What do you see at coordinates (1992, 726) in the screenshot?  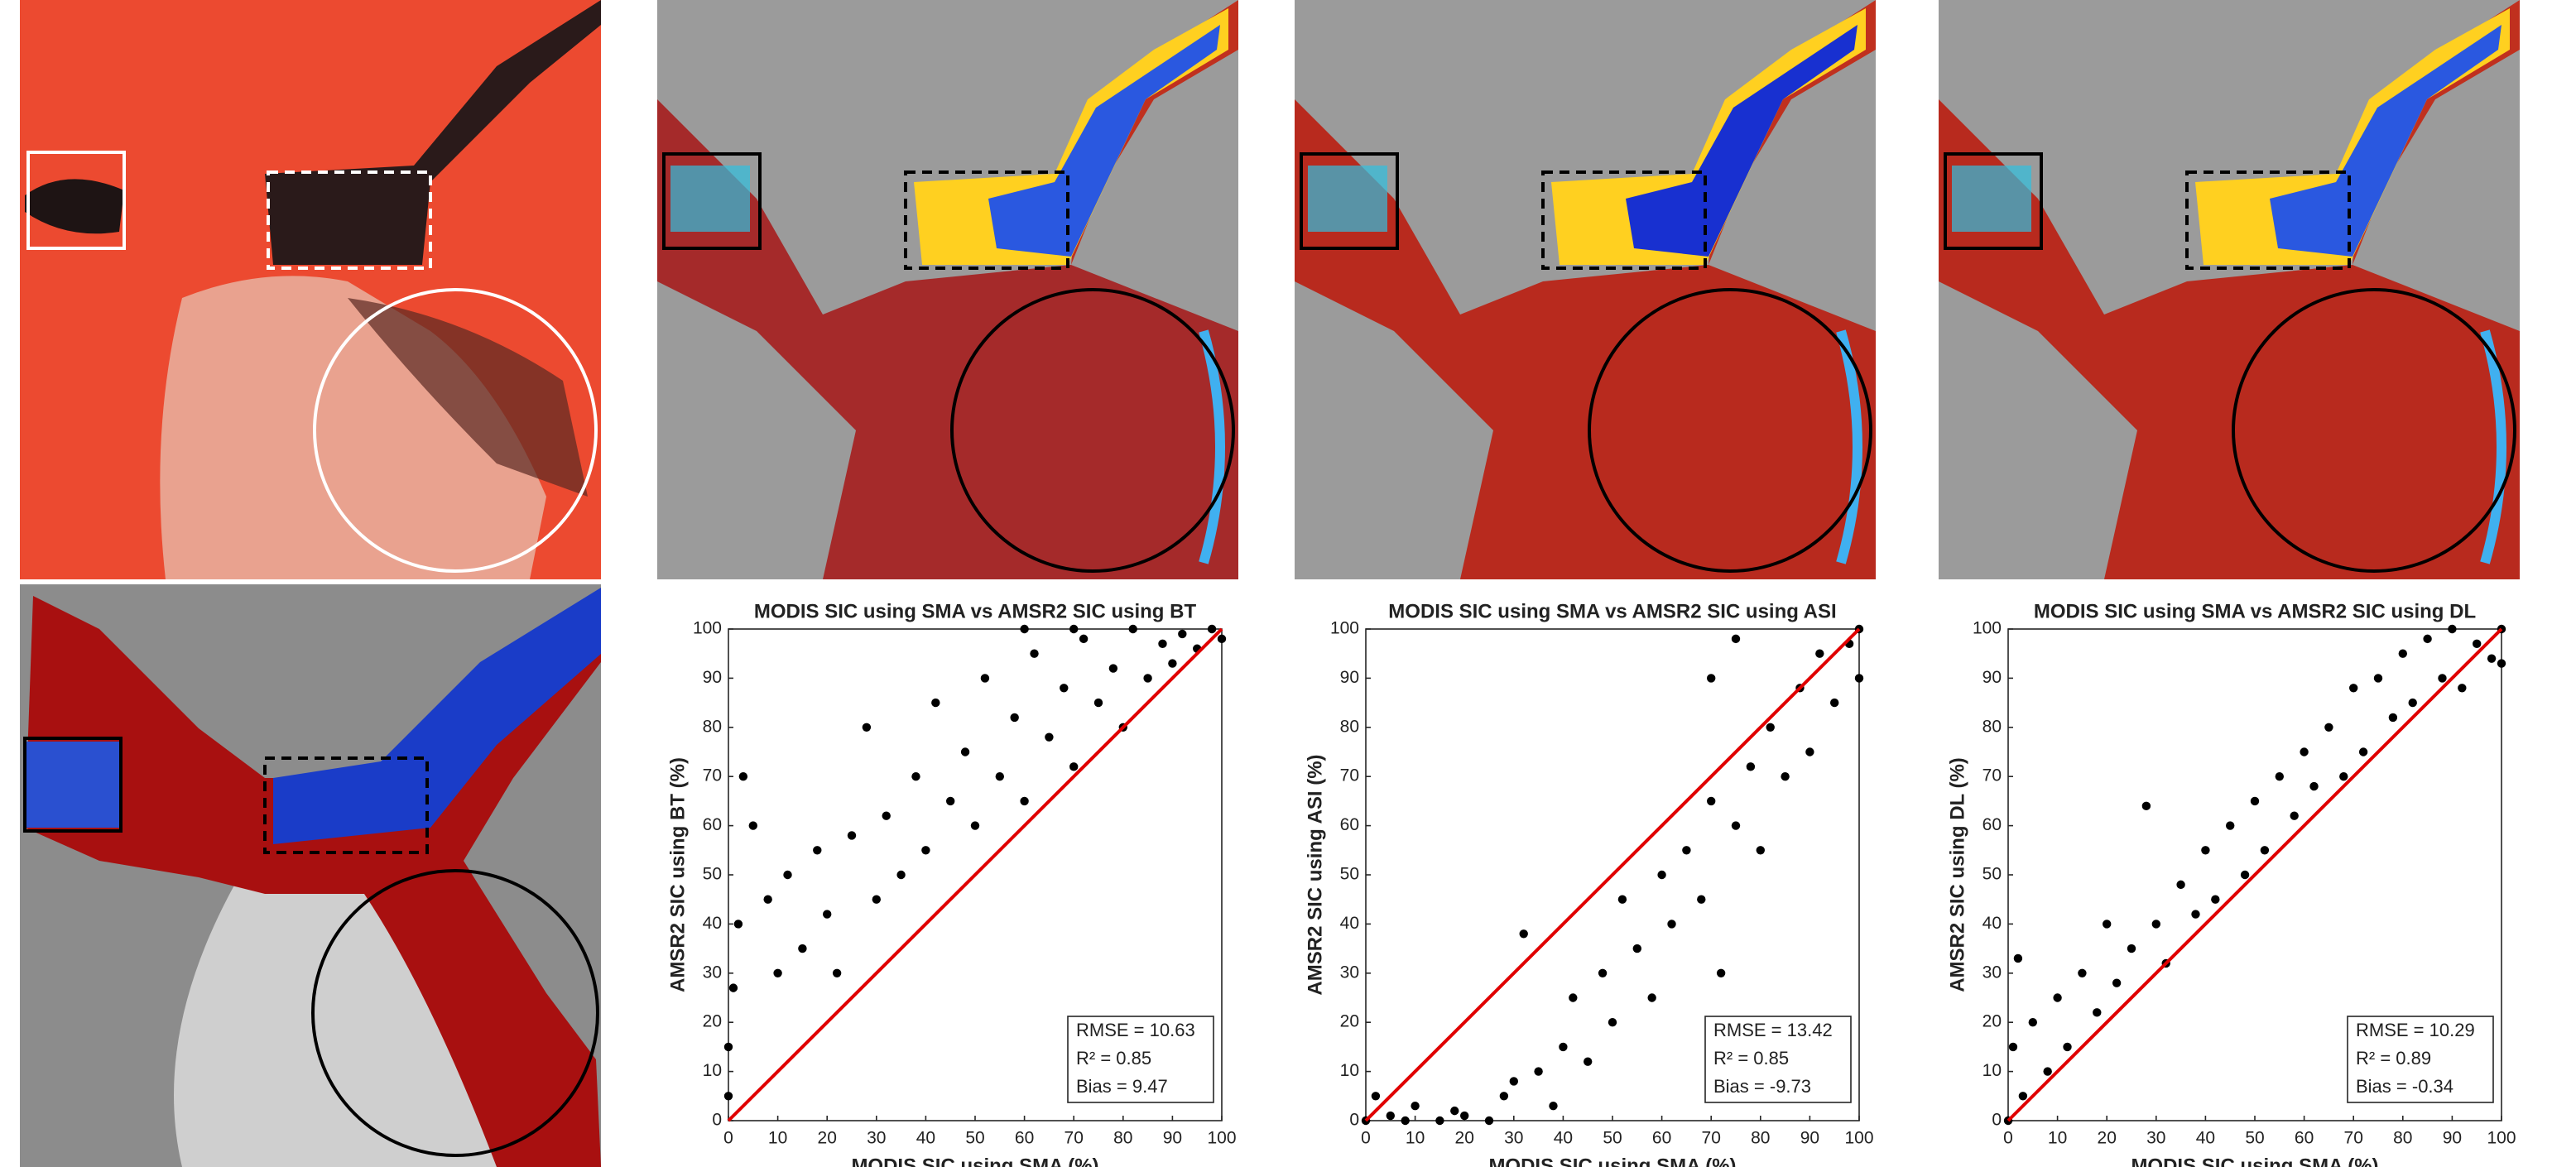 I see `y-tick-label: 80` at bounding box center [1992, 726].